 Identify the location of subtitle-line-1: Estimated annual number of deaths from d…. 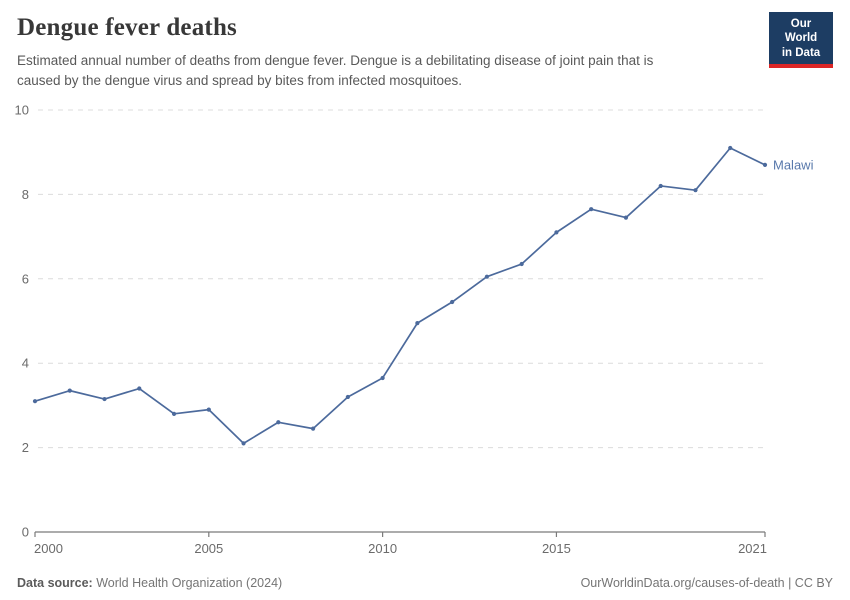
(335, 60).